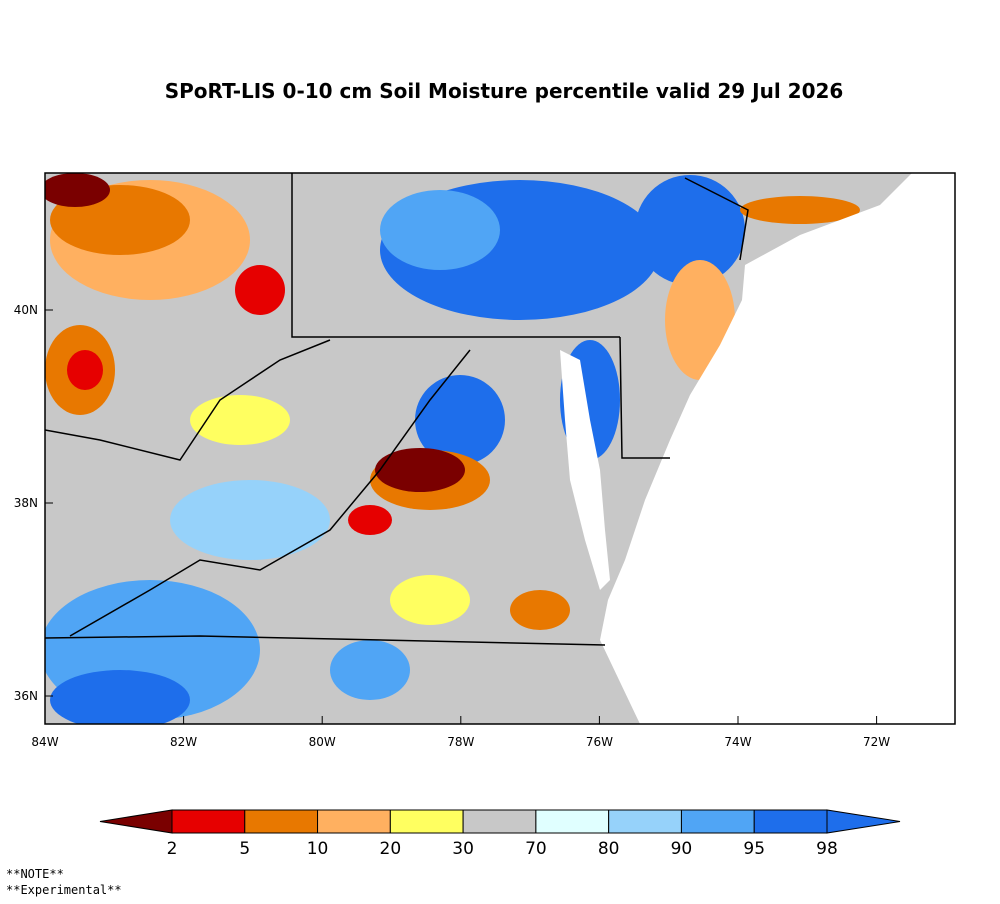 This screenshot has height=904, width=1000. I want to click on lon-tick-label: 80W, so click(322, 742).